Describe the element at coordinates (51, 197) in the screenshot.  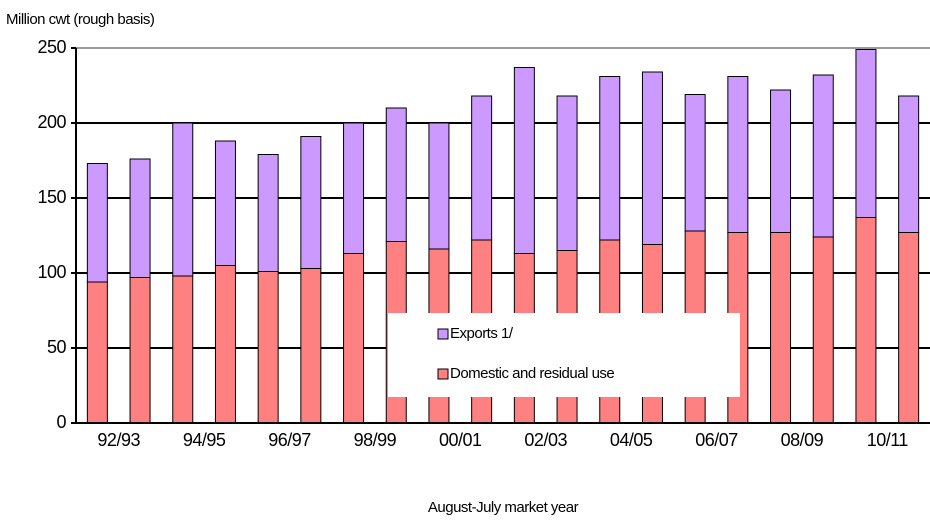
I see `y-tick-label: 150` at that location.